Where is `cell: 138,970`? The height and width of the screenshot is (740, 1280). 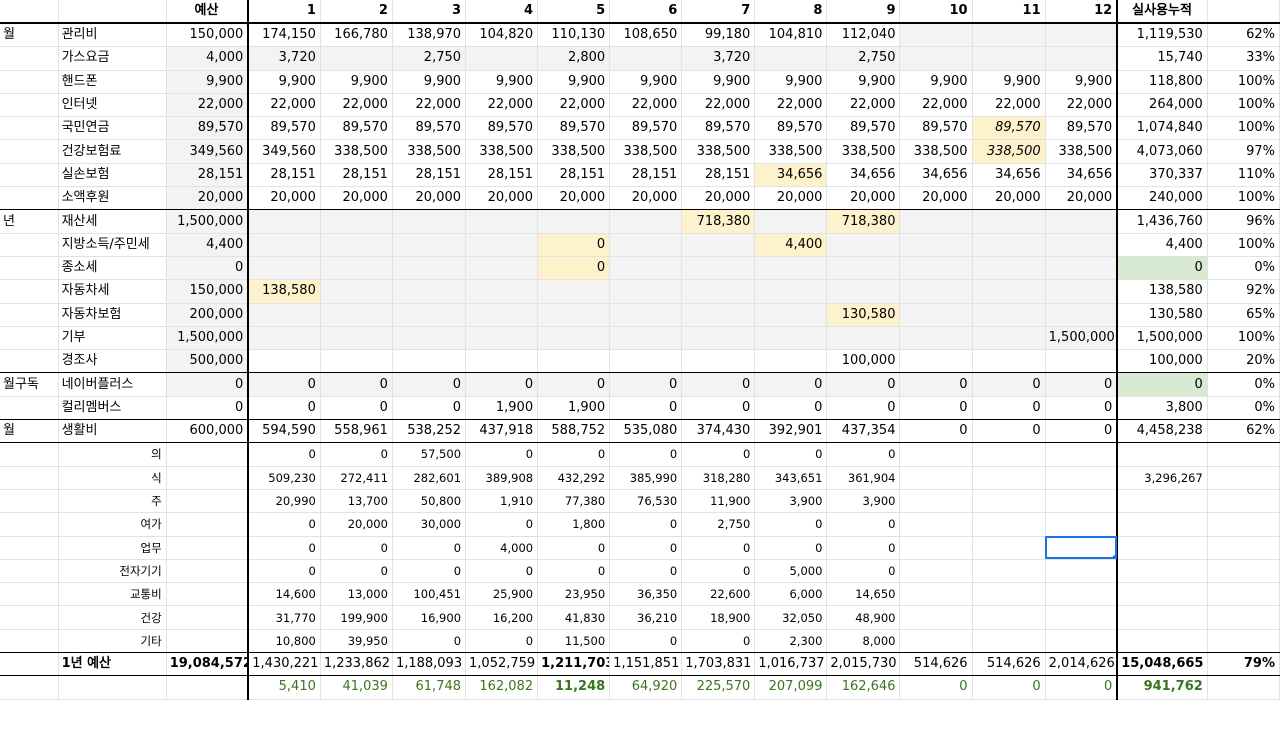 cell: 138,970 is located at coordinates (429, 35).